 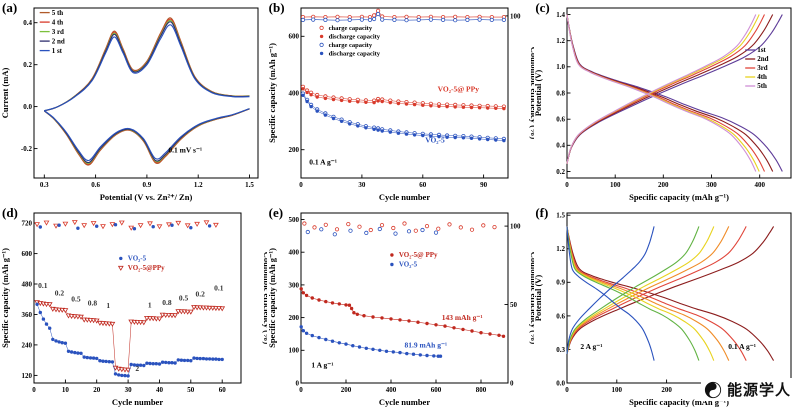 What do you see at coordinates (27, 314) in the screenshot?
I see `svg-text: 360` at bounding box center [27, 314].